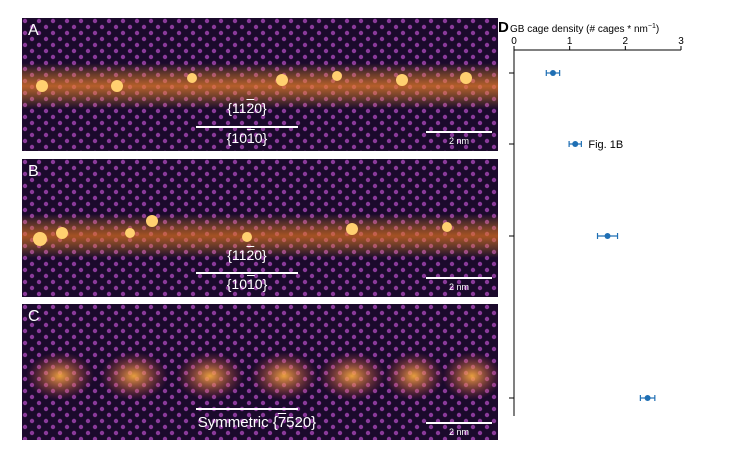  Describe the element at coordinates (458, 432) in the screenshot. I see `scale-label-c: 2 nm` at that location.